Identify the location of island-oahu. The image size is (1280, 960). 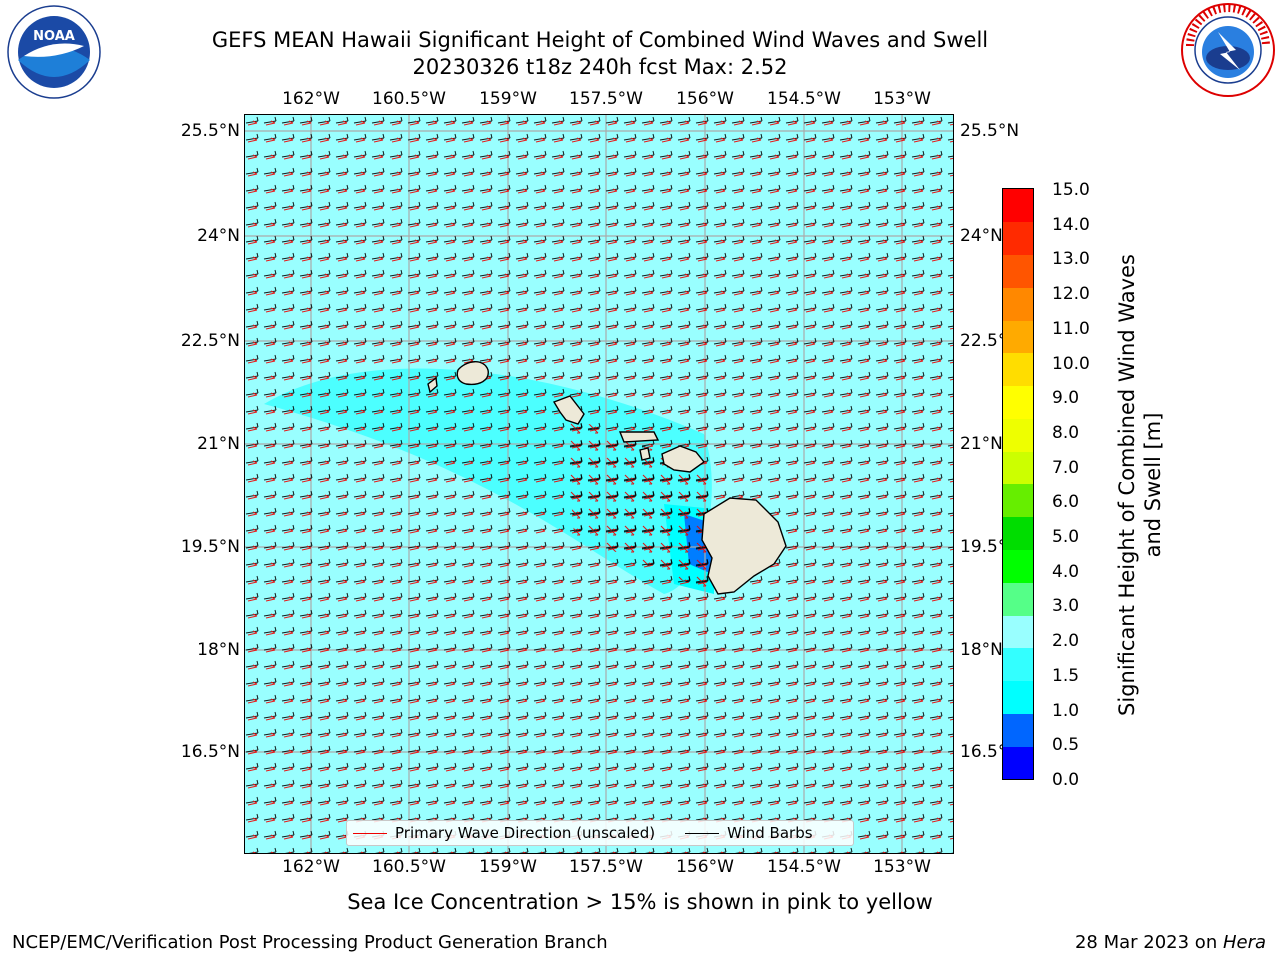
(568, 410).